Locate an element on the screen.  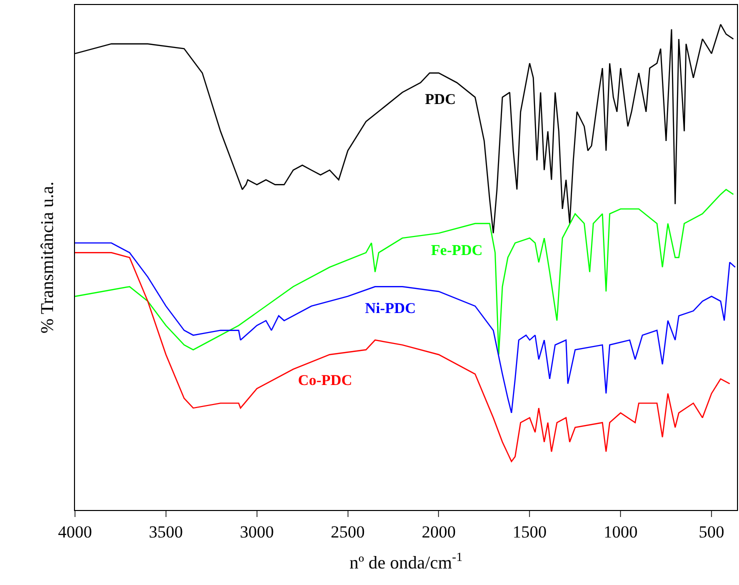
x-tick-label: 500 is located at coordinates (711, 532).